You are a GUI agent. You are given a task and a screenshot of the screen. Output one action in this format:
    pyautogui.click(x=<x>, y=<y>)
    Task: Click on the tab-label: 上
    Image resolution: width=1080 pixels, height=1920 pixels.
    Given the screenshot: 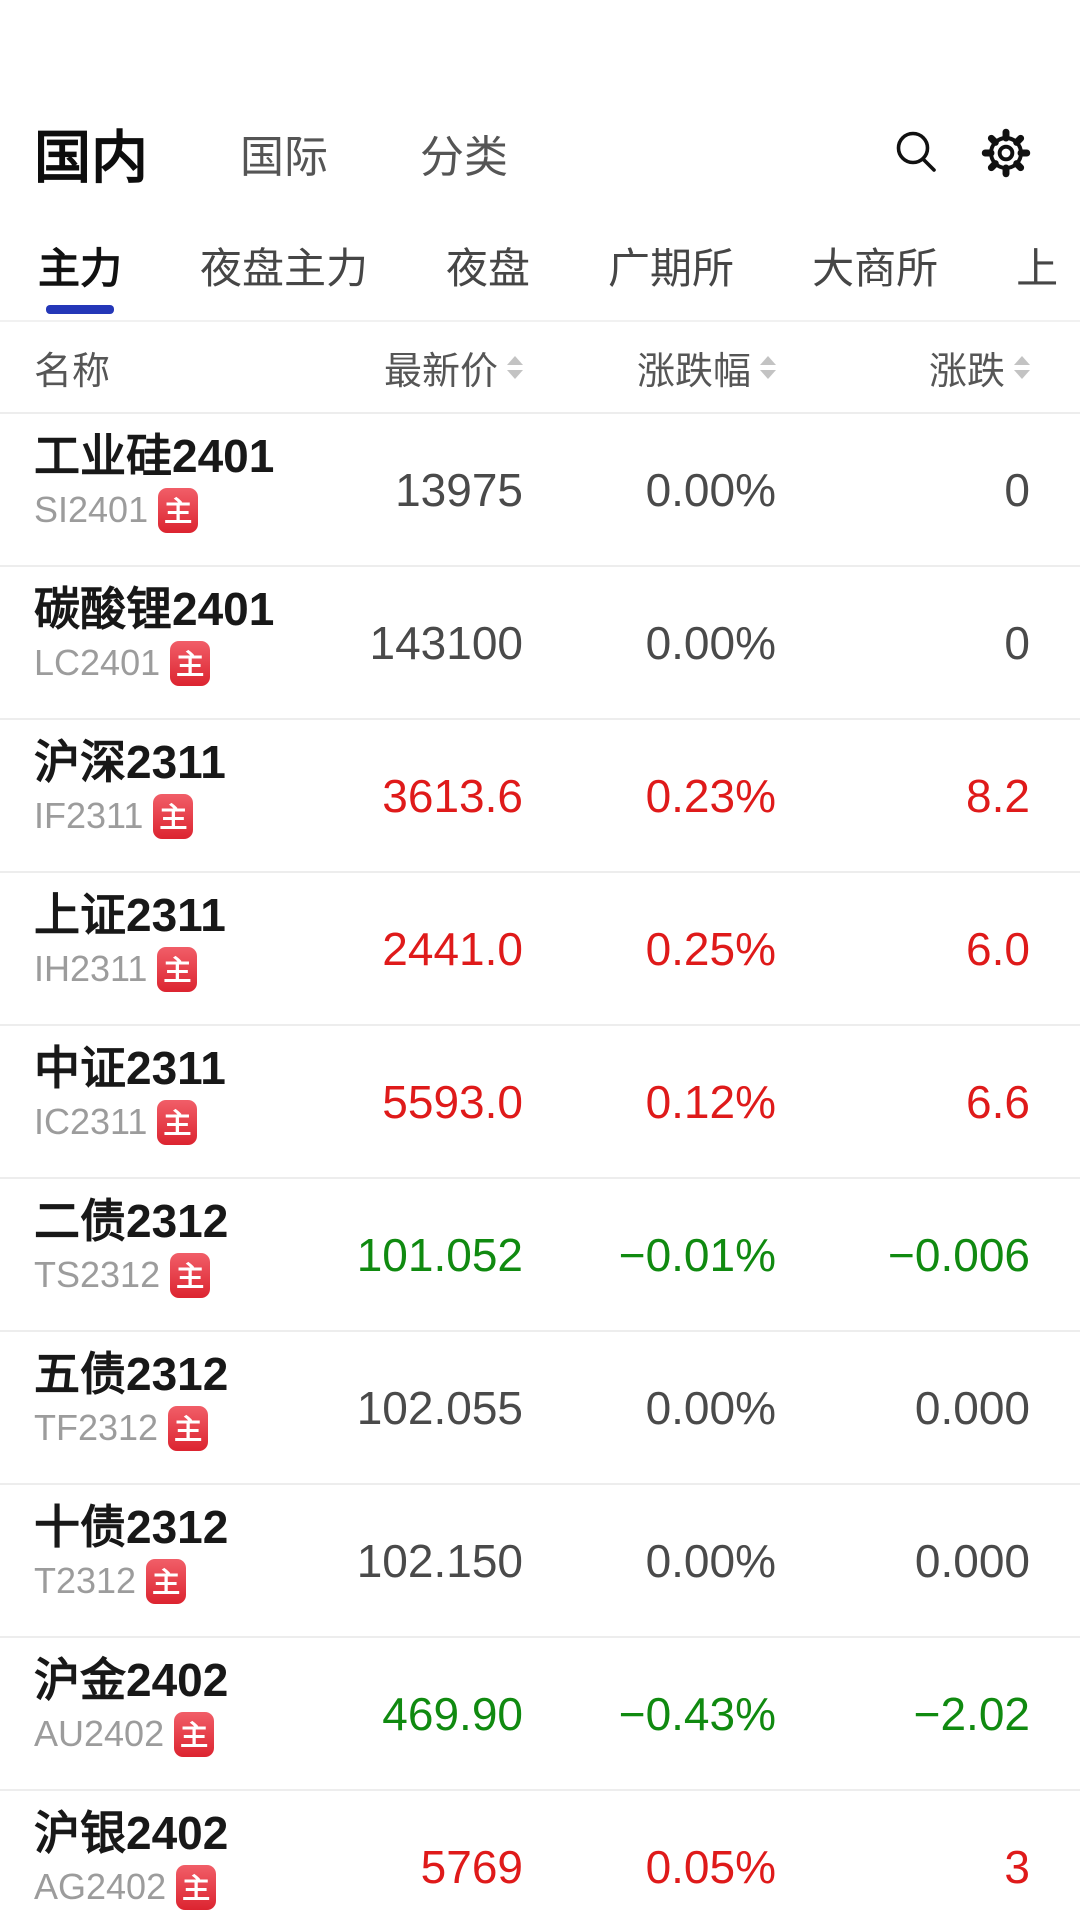 What is the action you would take?
    pyautogui.click(x=1037, y=268)
    